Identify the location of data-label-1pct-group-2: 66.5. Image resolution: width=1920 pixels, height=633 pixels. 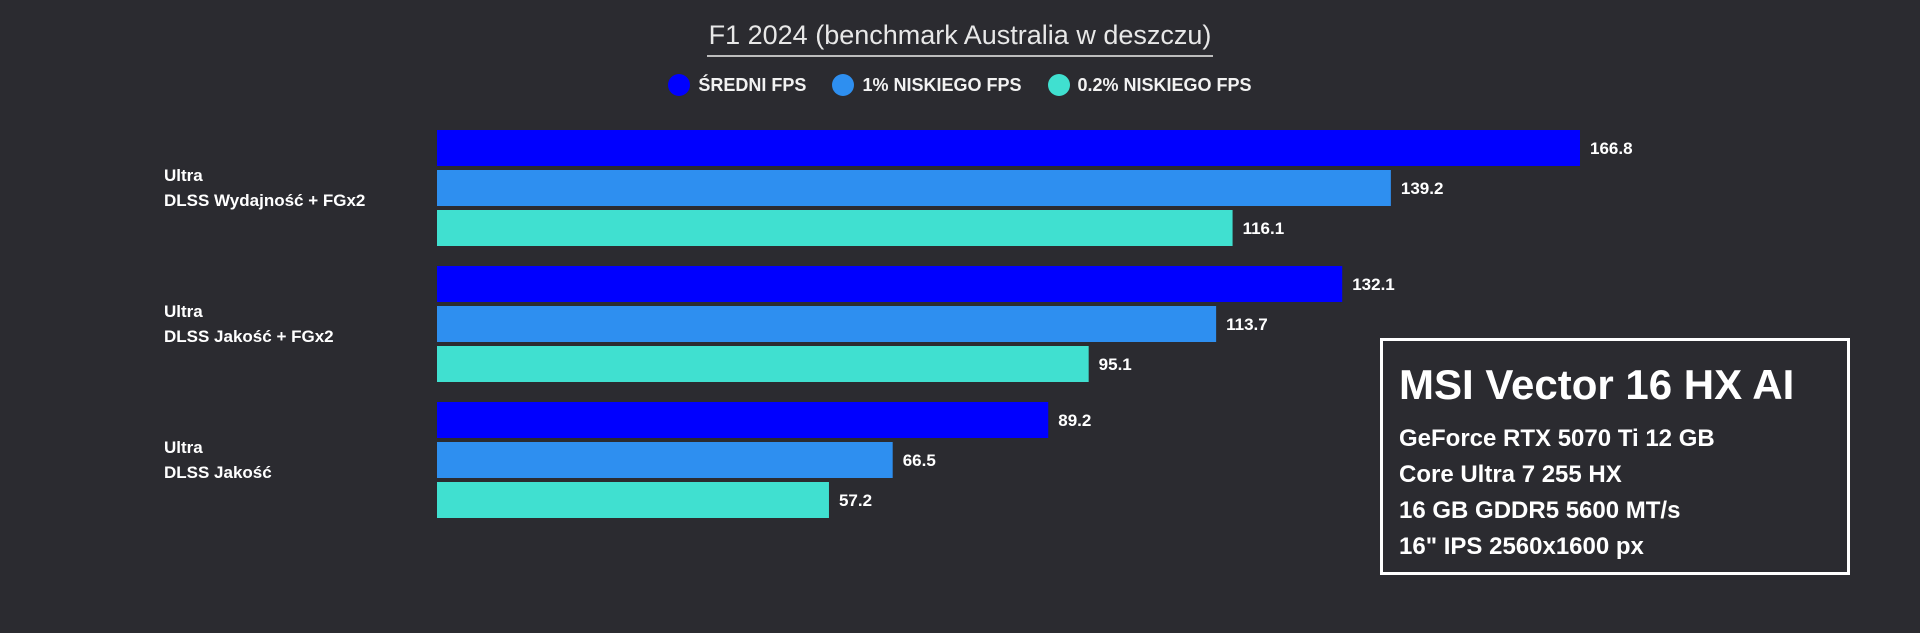
(919, 460).